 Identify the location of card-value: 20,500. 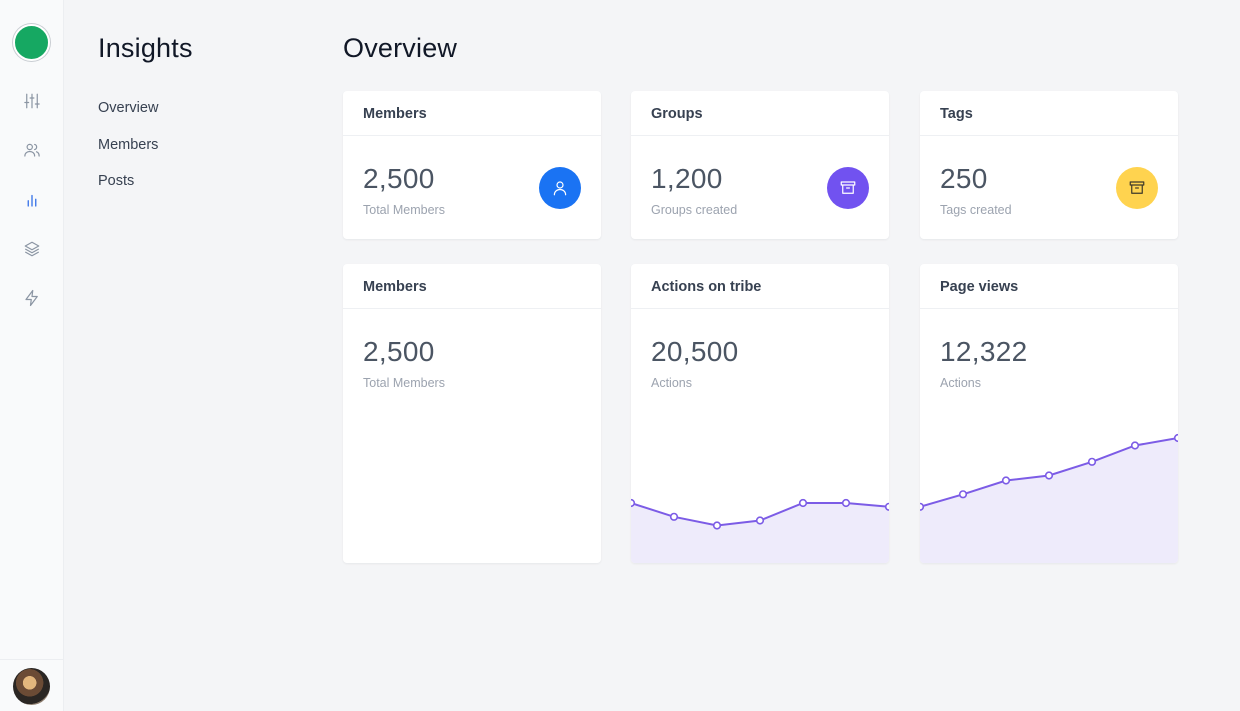
(695, 351).